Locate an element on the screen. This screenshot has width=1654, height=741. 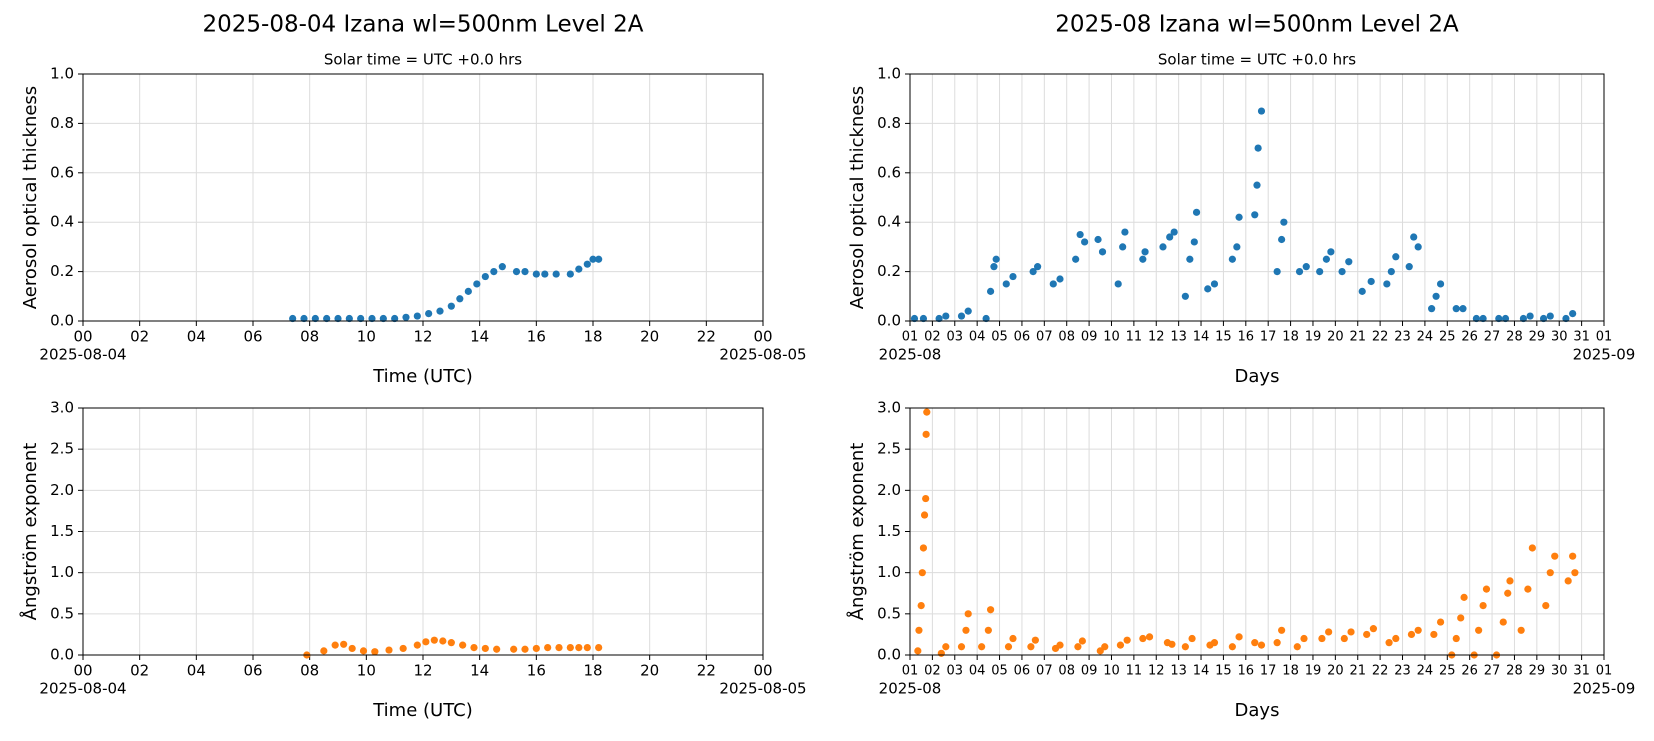
x-tick-label: 07 is located at coordinates (1044, 337).